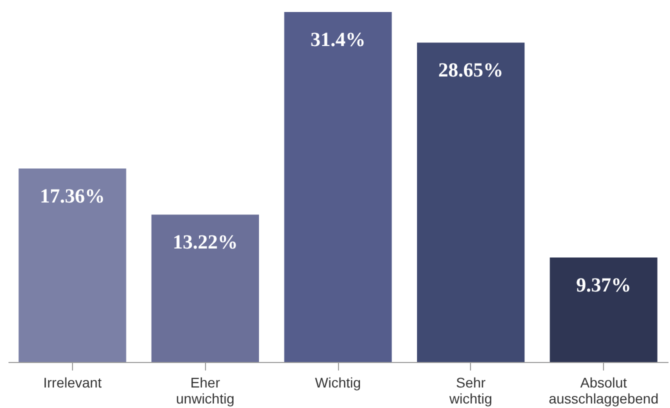 This screenshot has height=408, width=670. I want to click on x-tick-label: Irrelevant, so click(72, 382).